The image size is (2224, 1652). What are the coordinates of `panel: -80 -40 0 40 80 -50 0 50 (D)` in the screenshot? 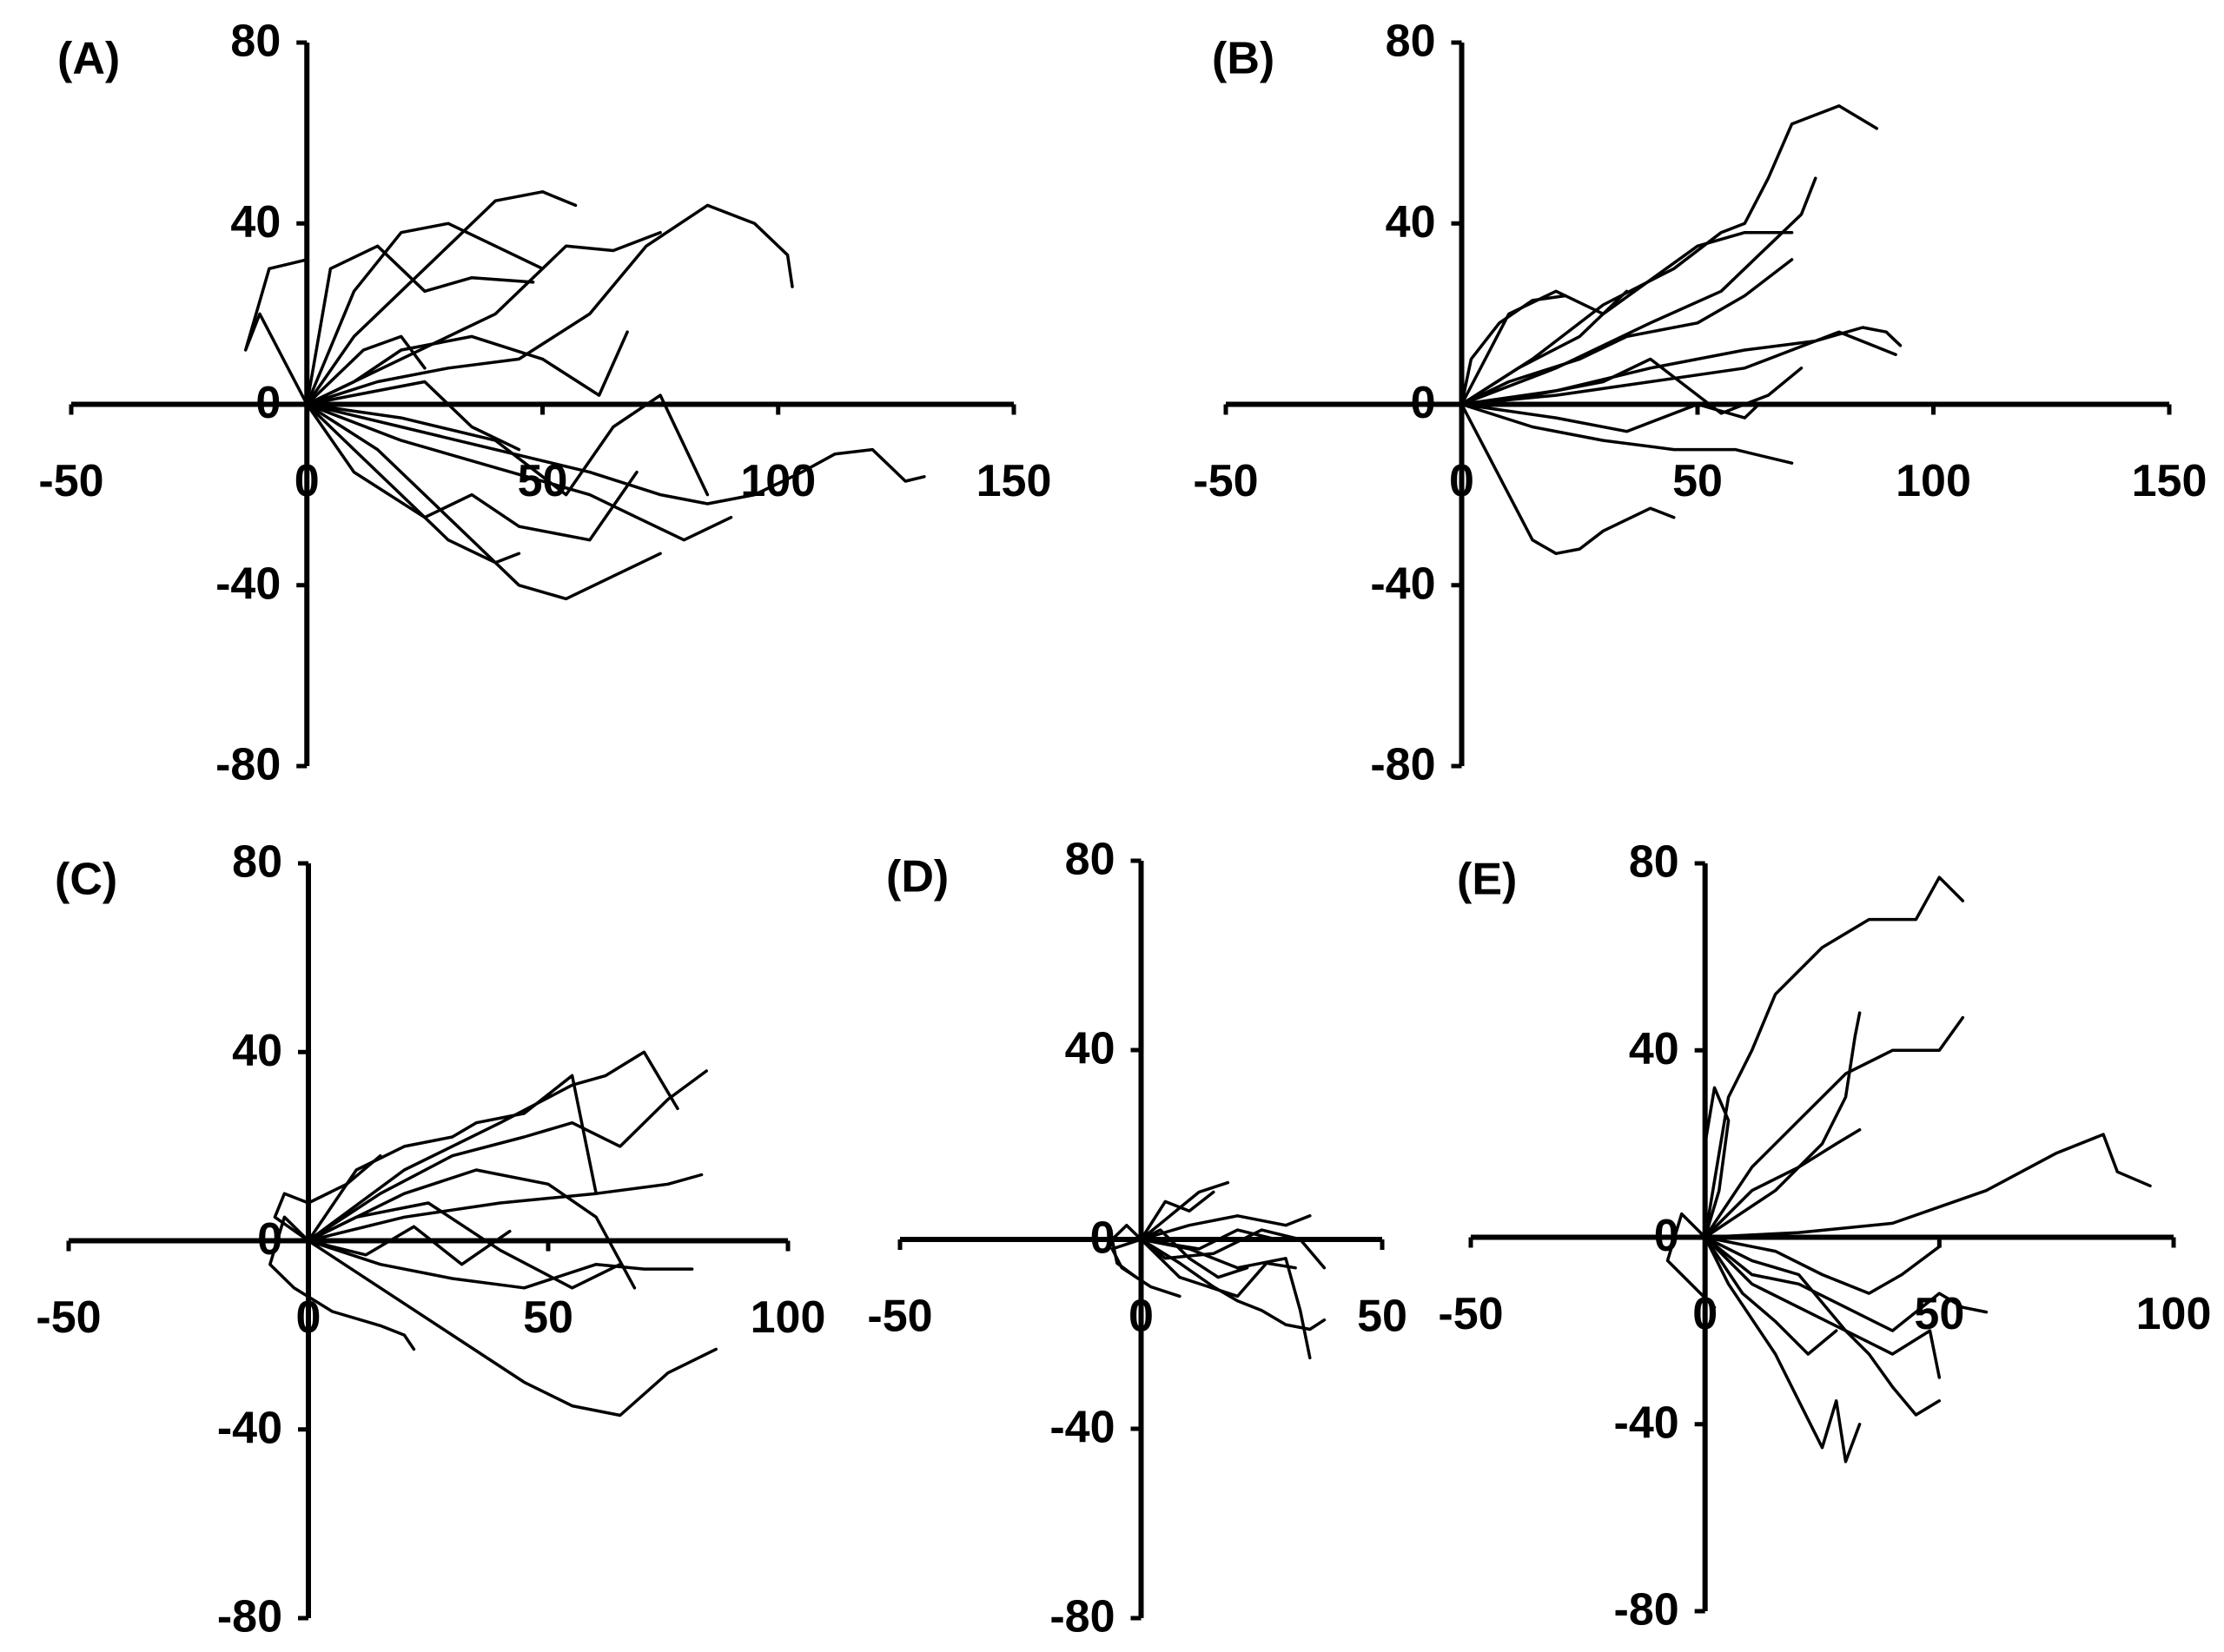 It's located at (1137, 1238).